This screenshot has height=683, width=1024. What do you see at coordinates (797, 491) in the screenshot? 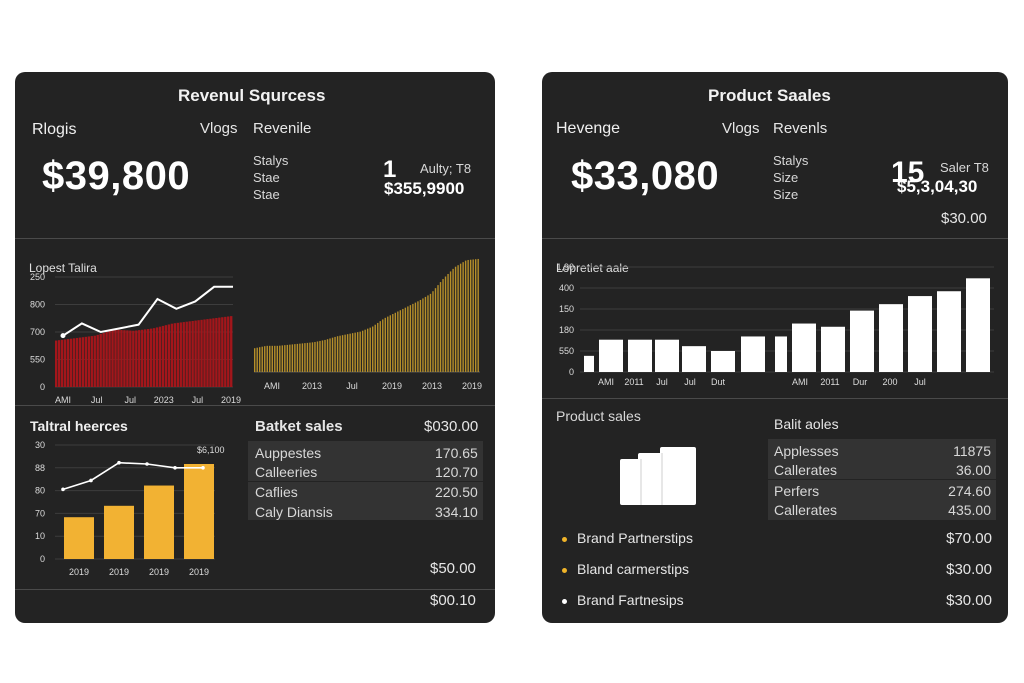
I see `table-row-name: Perfers` at bounding box center [797, 491].